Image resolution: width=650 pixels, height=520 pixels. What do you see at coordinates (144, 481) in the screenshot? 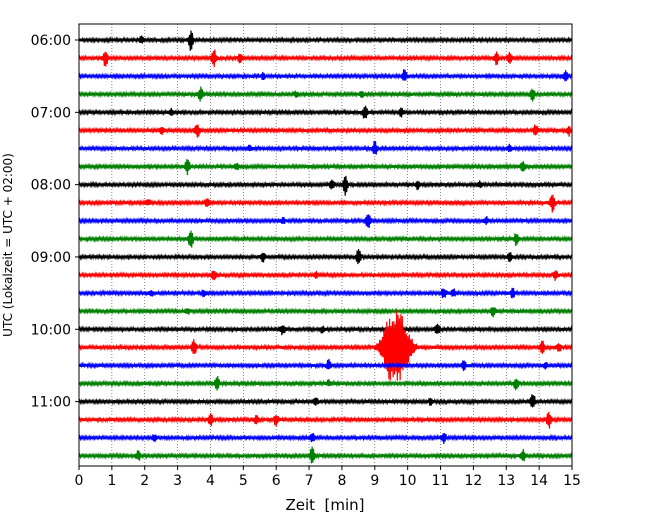
I see `x-tick-label-2: 2` at bounding box center [144, 481].